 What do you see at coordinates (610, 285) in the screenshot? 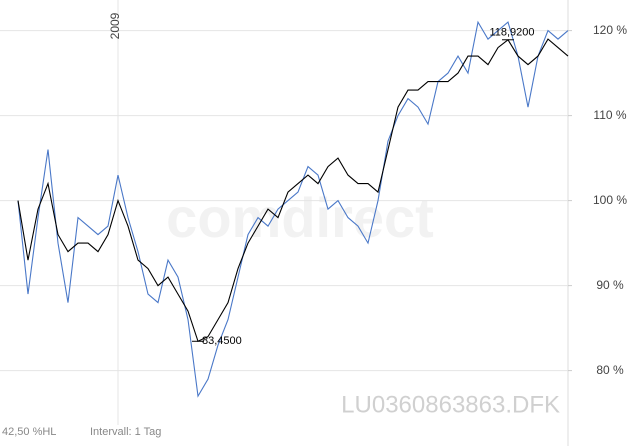
I see `y-tick-label: 90 %` at bounding box center [610, 285].